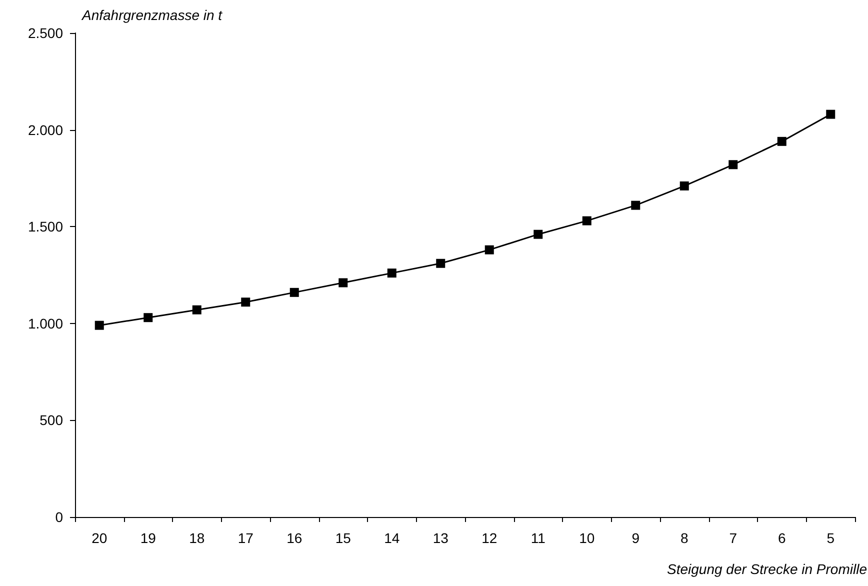 Image resolution: width=868 pixels, height=586 pixels. What do you see at coordinates (490, 538) in the screenshot?
I see `x-tick-label: 12` at bounding box center [490, 538].